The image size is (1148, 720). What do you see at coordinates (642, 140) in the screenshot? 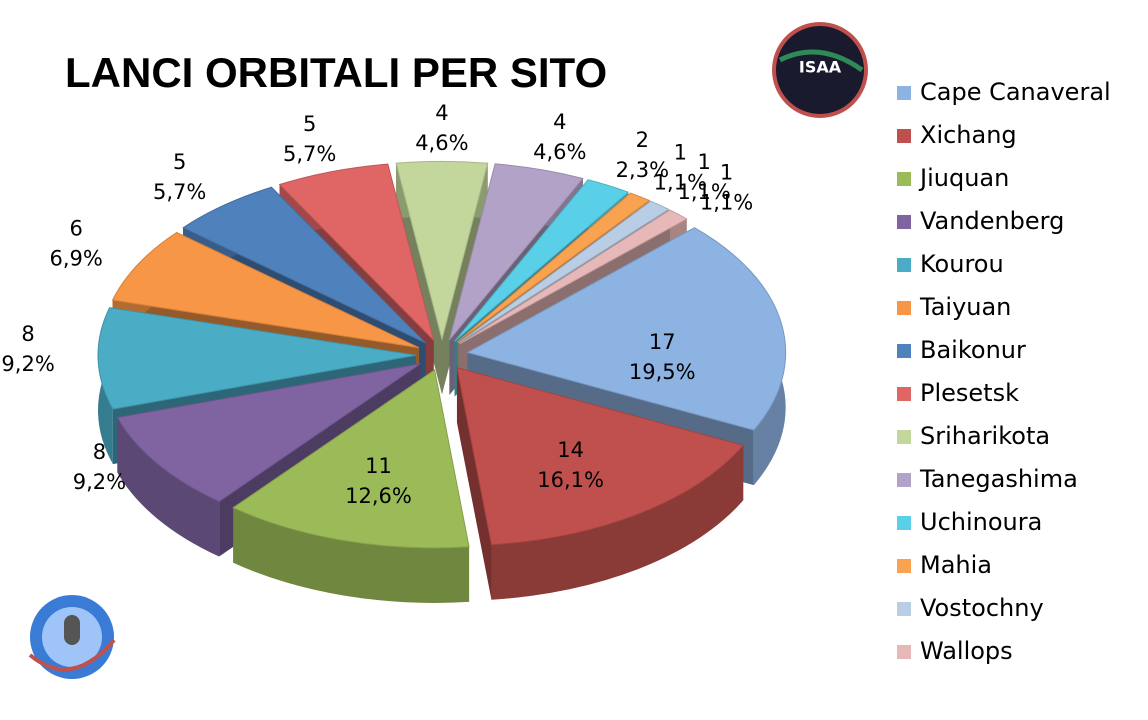
I see `data-label: 2` at bounding box center [642, 140].